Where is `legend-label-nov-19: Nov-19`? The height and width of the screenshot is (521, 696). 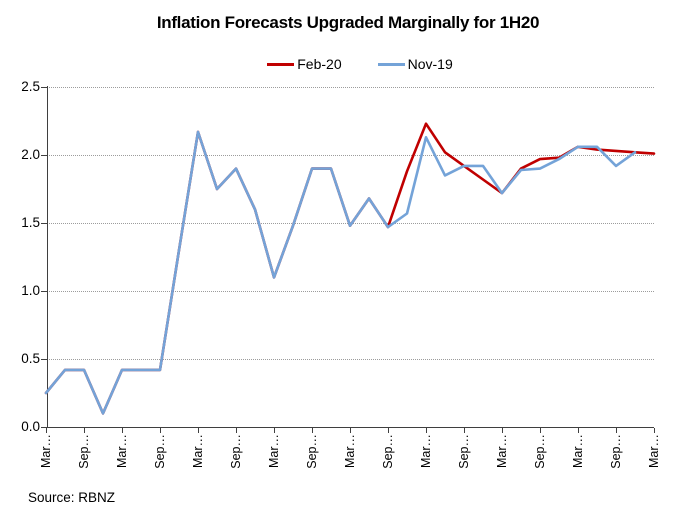 legend-label-nov-19: Nov-19 is located at coordinates (430, 64).